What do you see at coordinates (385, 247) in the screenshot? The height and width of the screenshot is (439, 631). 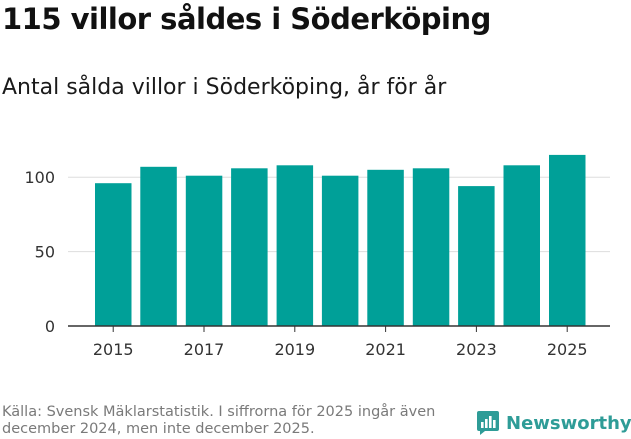 I see `bar-2021` at bounding box center [385, 247].